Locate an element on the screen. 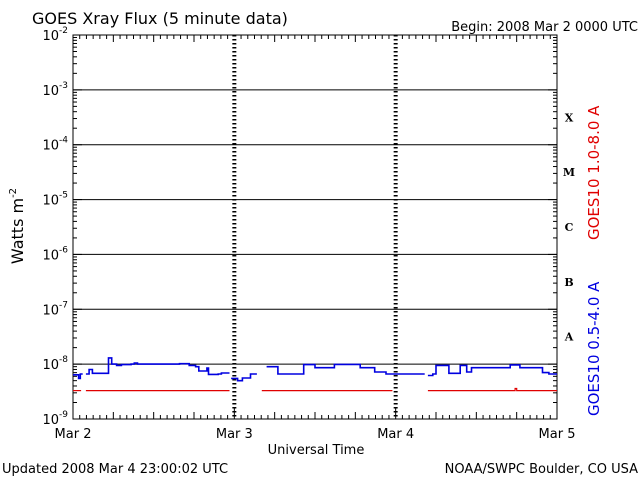 Image resolution: width=640 pixels, height=480 pixels. flare-class-label: B is located at coordinates (568, 282).